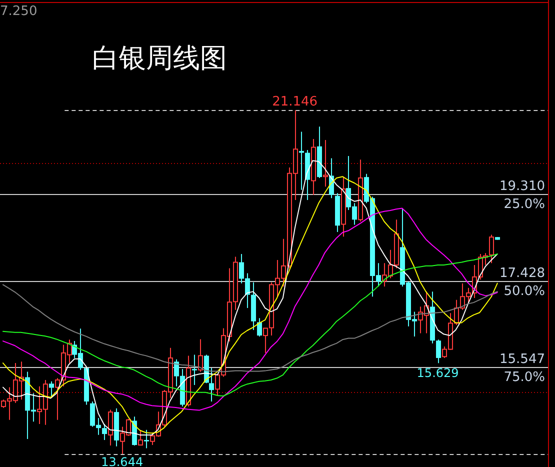 The width and height of the screenshot is (555, 467). Describe the element at coordinates (159, 58) in the screenshot. I see `title: 白银周线图` at that location.